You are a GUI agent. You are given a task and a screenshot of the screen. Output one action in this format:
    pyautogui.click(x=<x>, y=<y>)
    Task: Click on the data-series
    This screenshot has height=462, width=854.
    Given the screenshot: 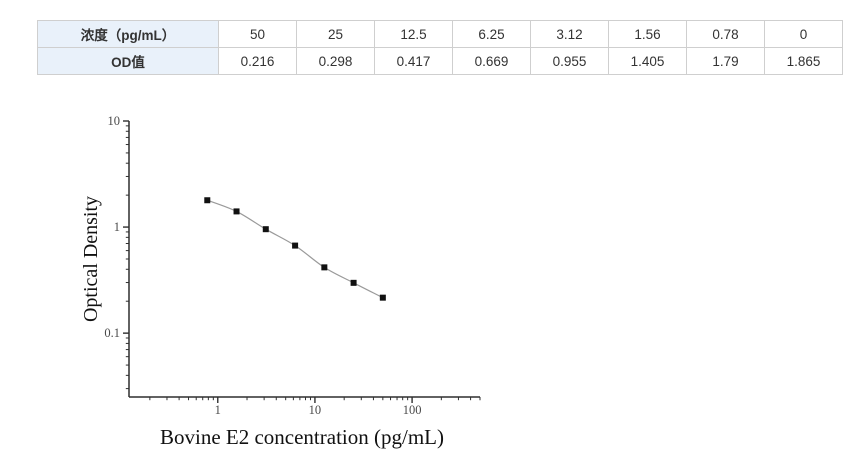 What is the action you would take?
    pyautogui.click(x=295, y=249)
    